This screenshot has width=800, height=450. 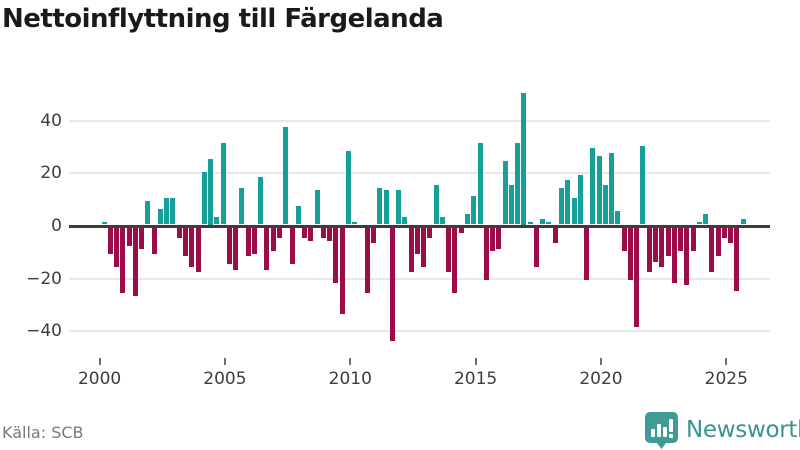 I want to click on x-axis-zero-line, so click(x=419, y=226).